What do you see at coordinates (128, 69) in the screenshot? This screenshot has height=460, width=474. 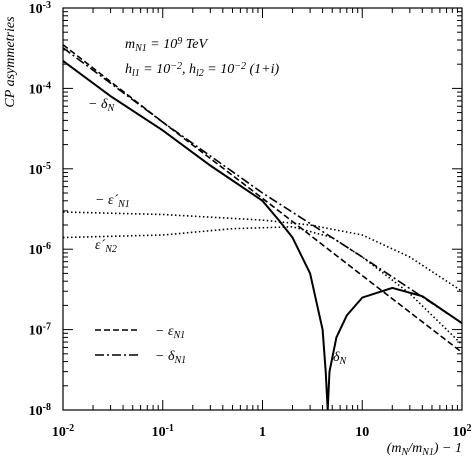 I see `text-part: h` at bounding box center [128, 69].